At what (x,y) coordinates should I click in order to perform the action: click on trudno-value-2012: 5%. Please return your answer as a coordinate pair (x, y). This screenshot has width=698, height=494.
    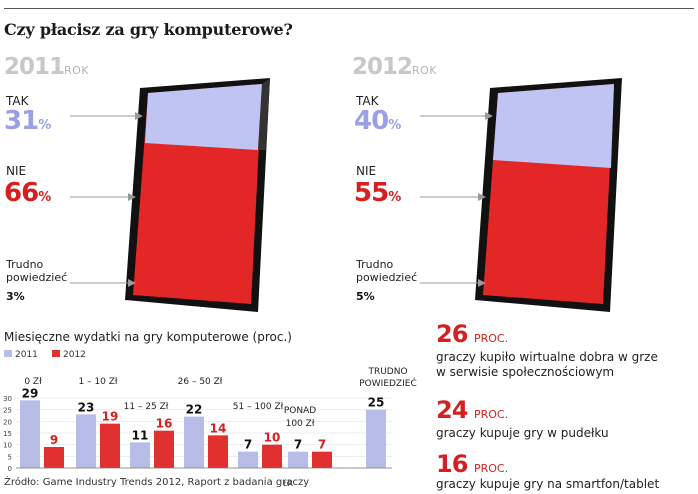
    Looking at the image, I should click on (365, 296).